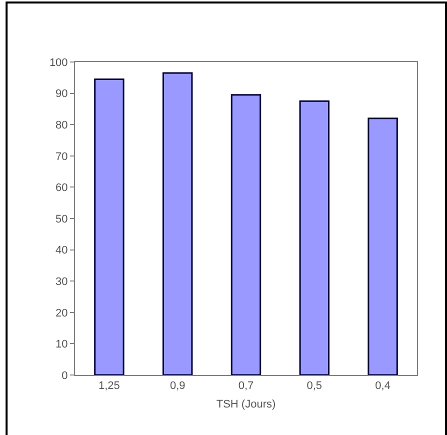  Describe the element at coordinates (246, 386) in the screenshot. I see `x-tick-label: 0,7` at that location.